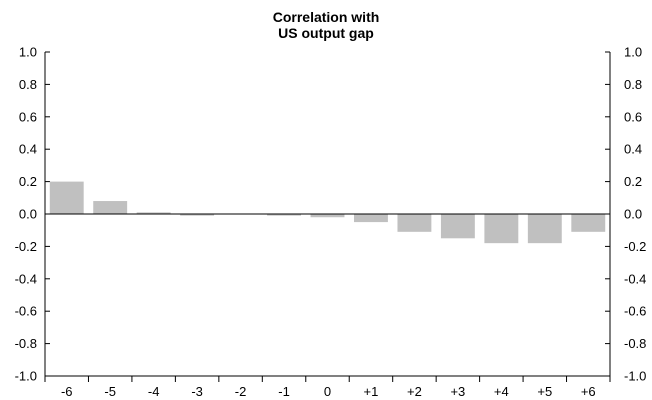 This screenshot has width=652, height=400. Describe the element at coordinates (67, 391) in the screenshot. I see `x-tick-label: -6` at that location.